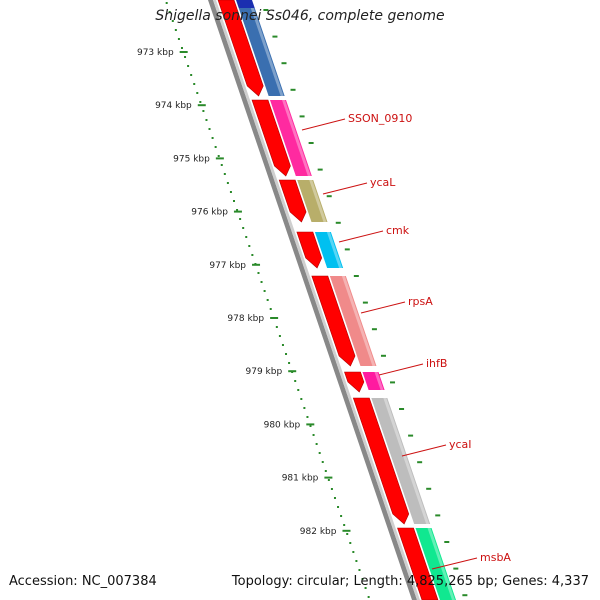 This screenshot has width=600, height=600. Describe the element at coordinates (83, 581) in the screenshot. I see `accession-text: Accession: NC_007384` at that location.